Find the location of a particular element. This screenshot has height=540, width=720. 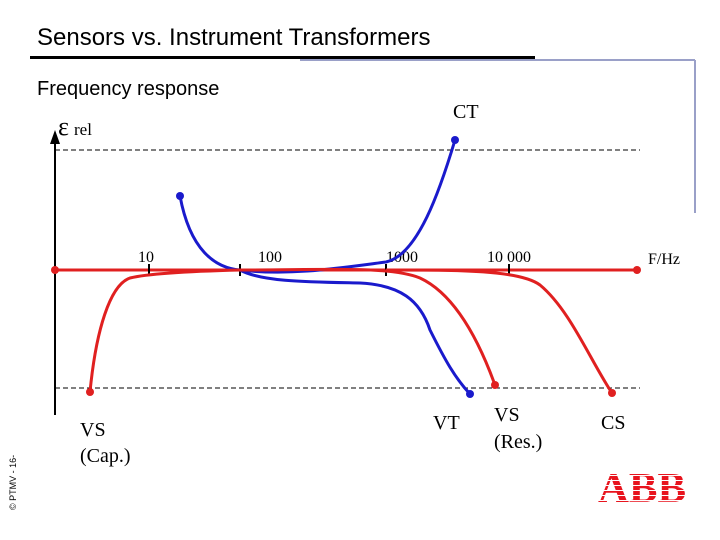

vs-res-label-line2: (Res.) is located at coordinates (518, 442).